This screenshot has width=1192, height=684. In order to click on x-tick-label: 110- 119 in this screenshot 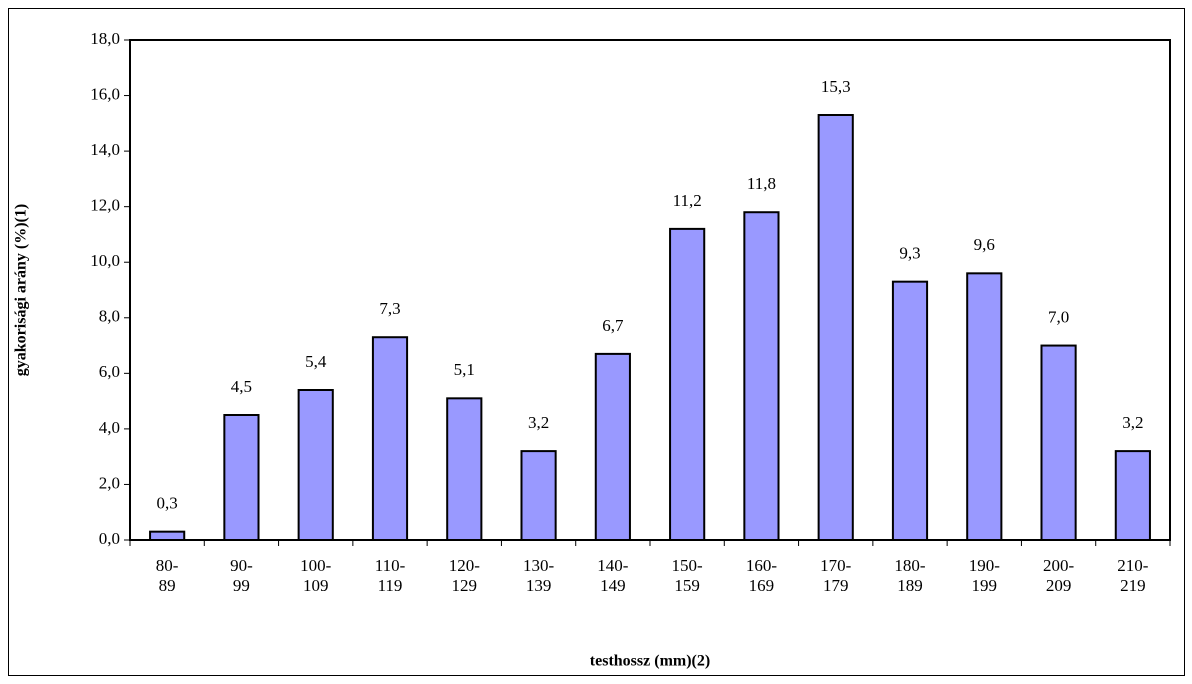, I will do `click(390, 575)`.